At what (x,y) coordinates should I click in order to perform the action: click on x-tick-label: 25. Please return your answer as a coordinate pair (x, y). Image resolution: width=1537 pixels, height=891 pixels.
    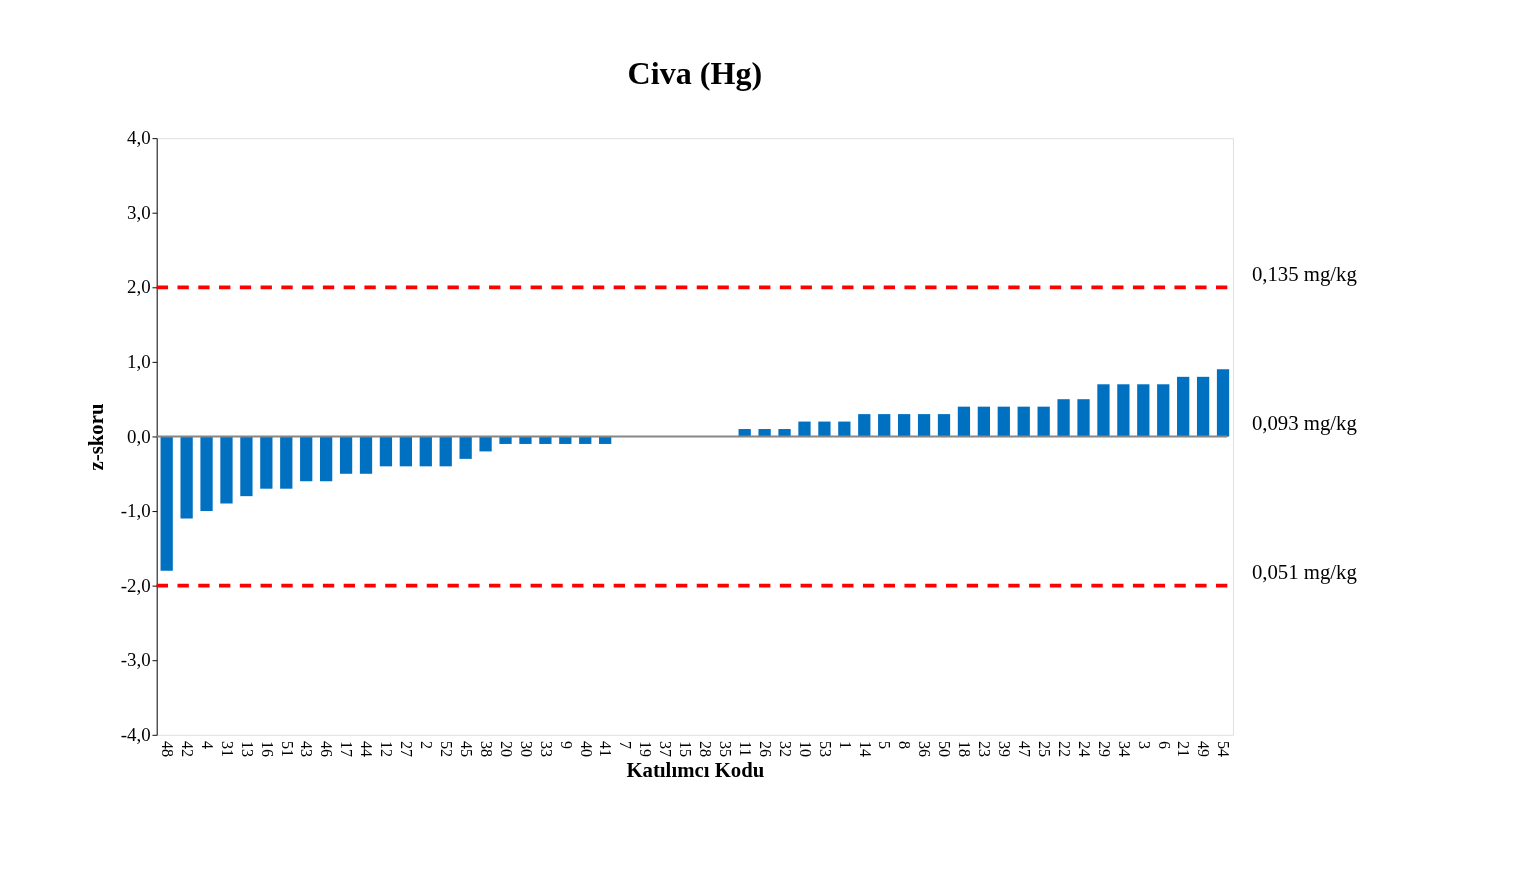
    Looking at the image, I should click on (1044, 748).